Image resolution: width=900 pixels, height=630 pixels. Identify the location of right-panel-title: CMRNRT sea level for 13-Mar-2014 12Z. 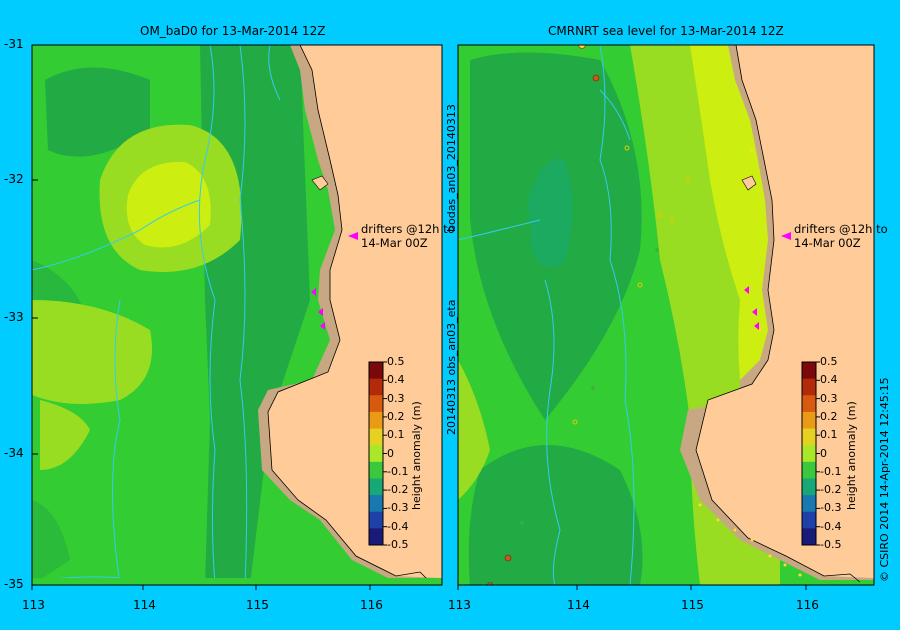
(666, 31).